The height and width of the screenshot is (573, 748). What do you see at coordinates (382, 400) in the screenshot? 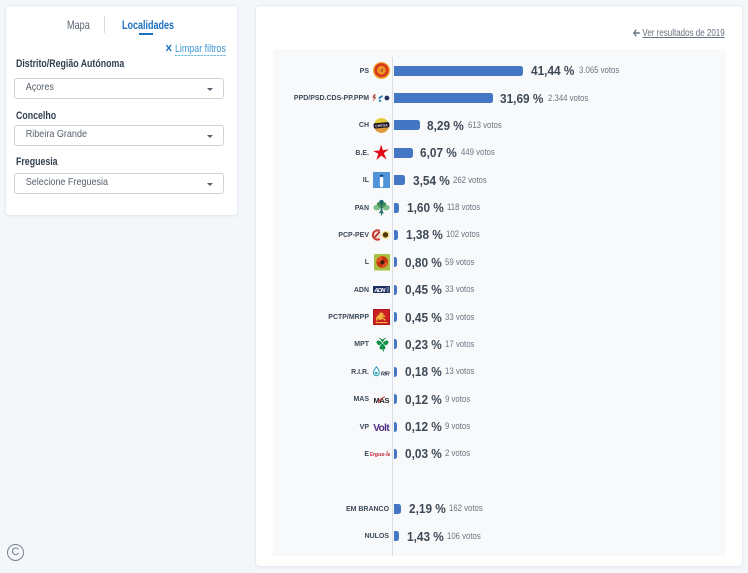
I see `svg-text: MAS` at bounding box center [382, 400].